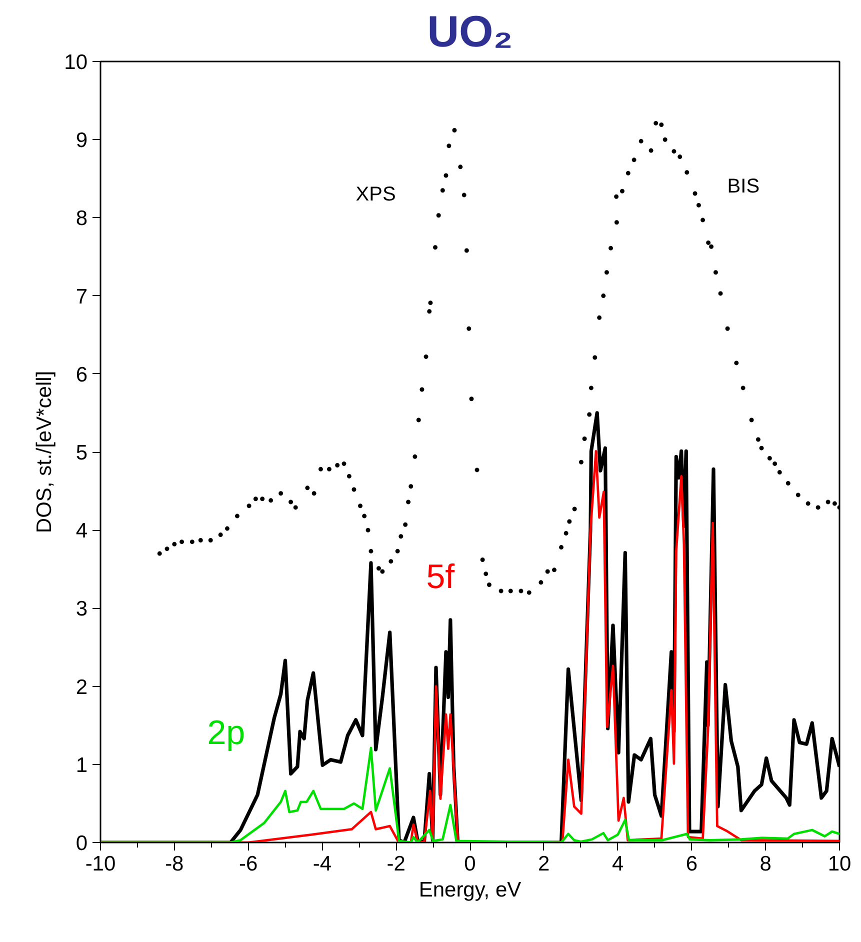 This screenshot has height=942, width=861. I want to click on x-tick-label: 8, so click(766, 864).